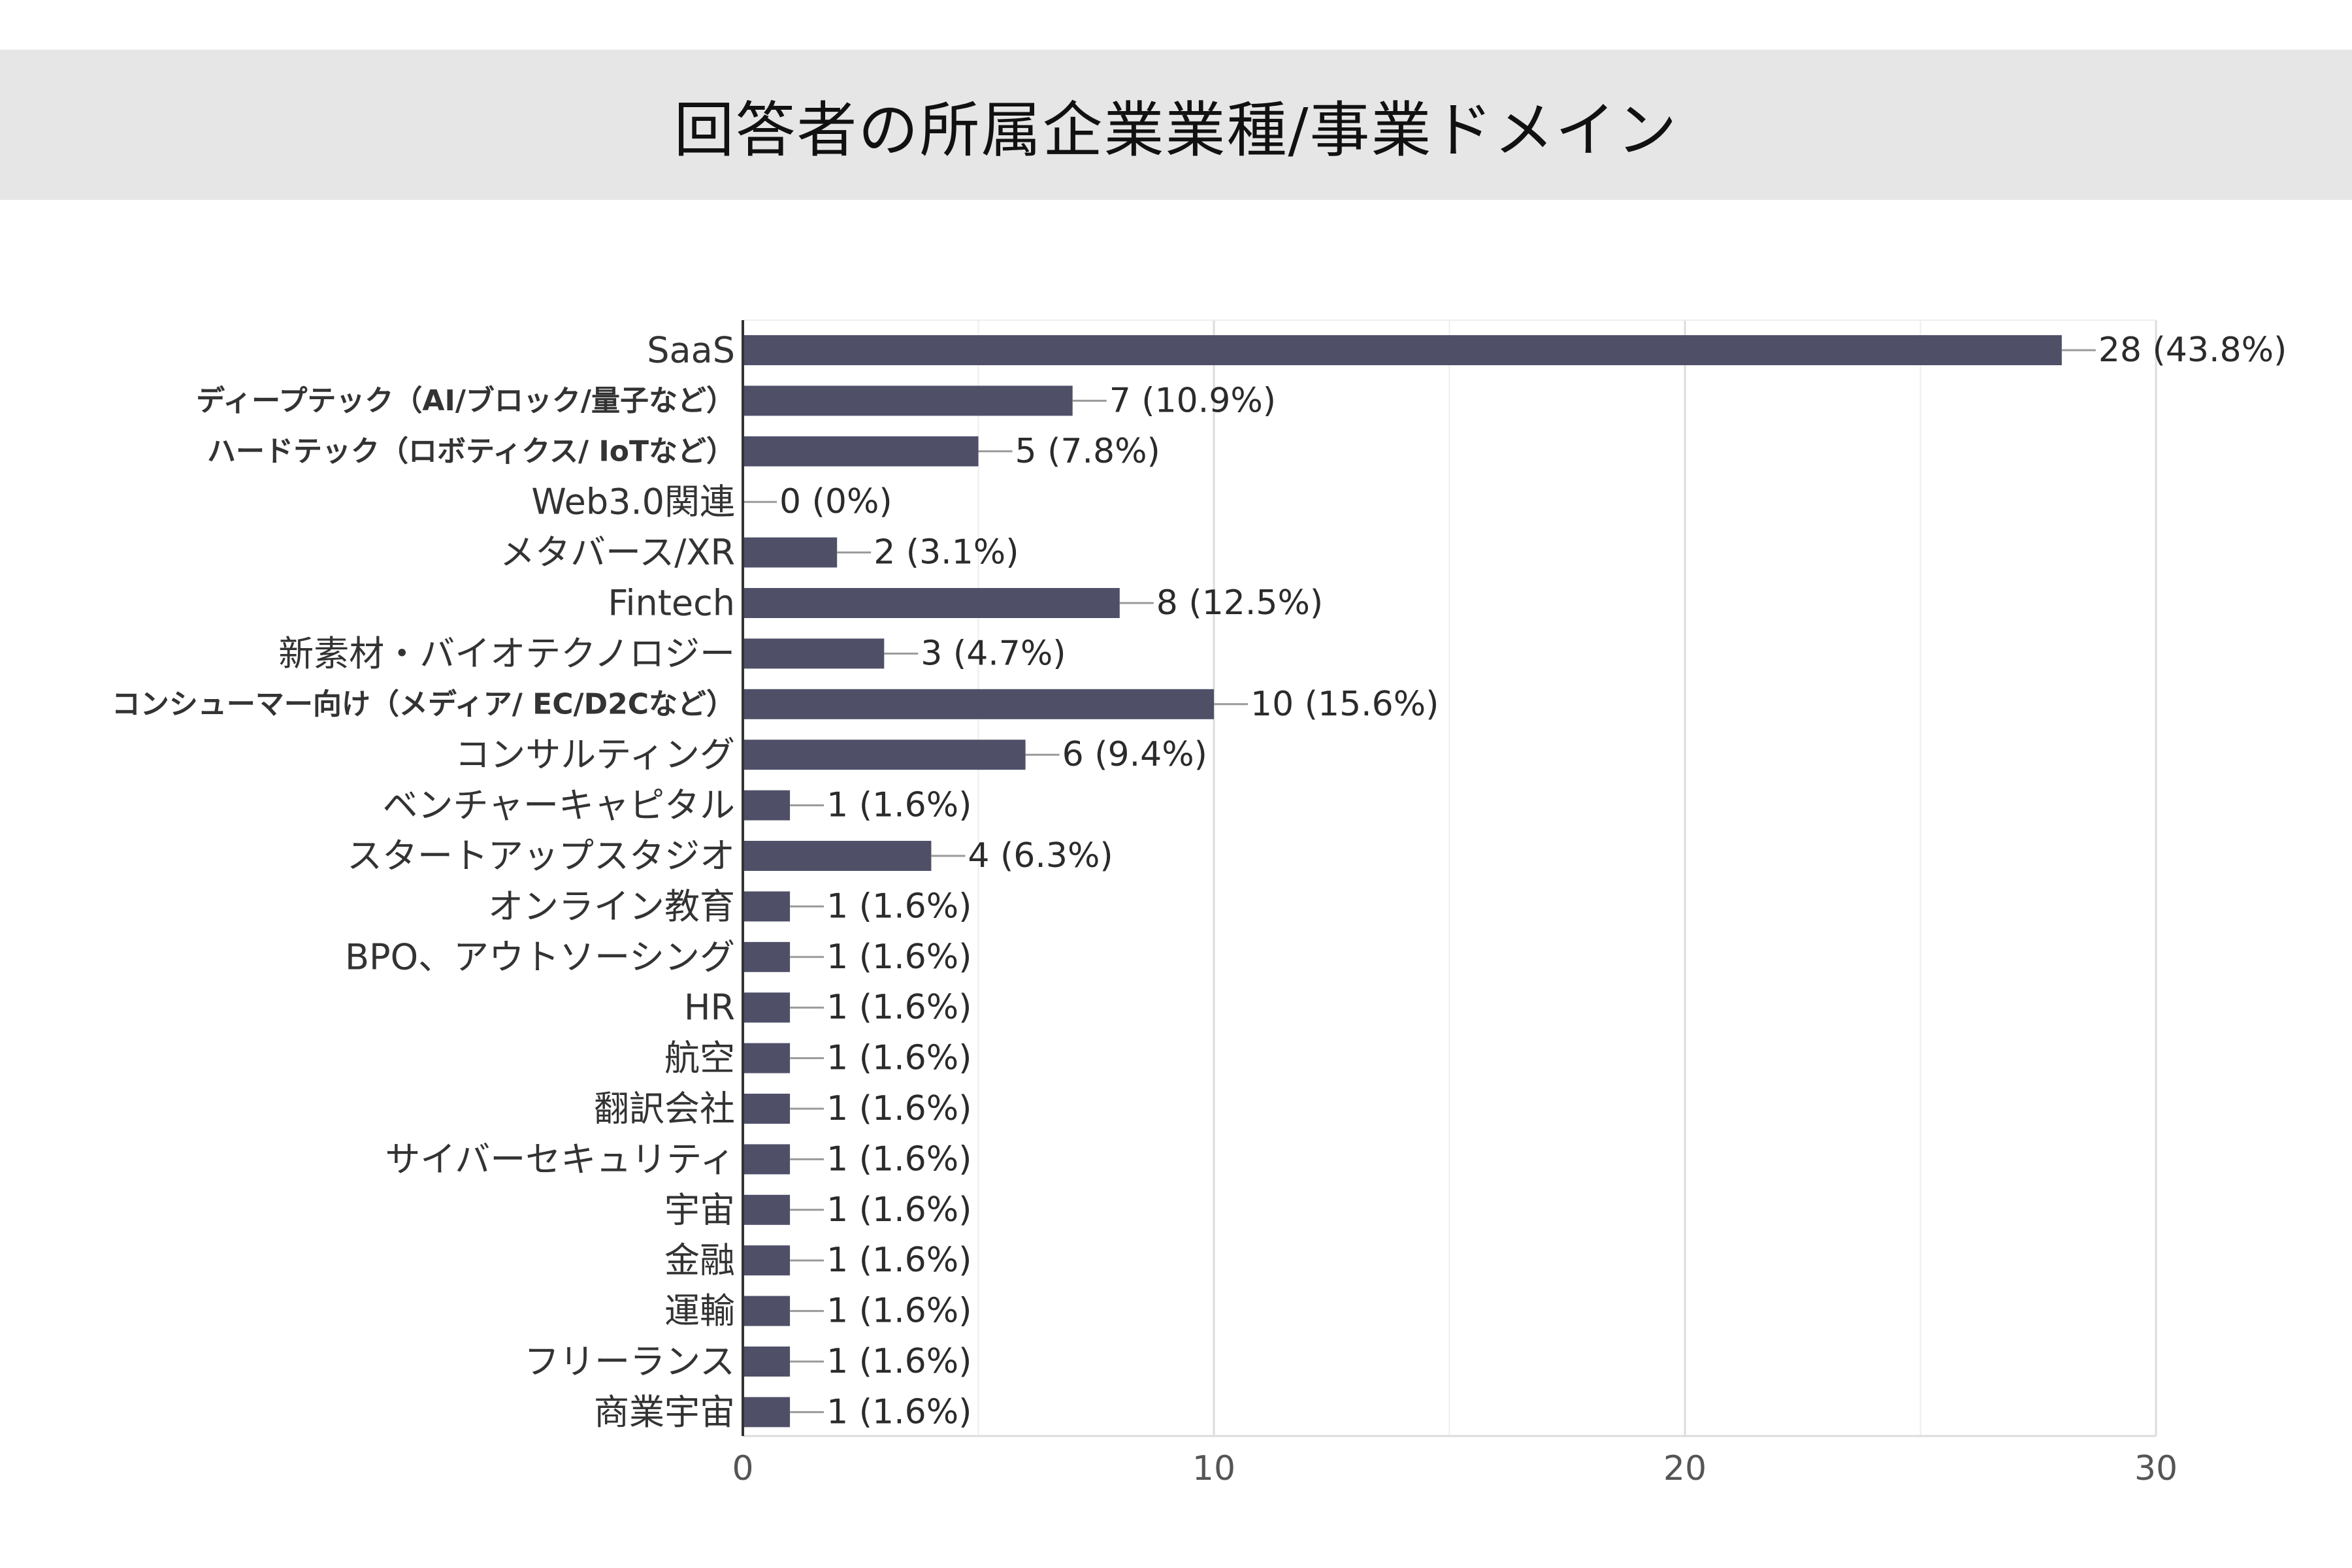  What do you see at coordinates (2193, 350) in the screenshot?
I see `data-label: 28 (43.8%)` at bounding box center [2193, 350].